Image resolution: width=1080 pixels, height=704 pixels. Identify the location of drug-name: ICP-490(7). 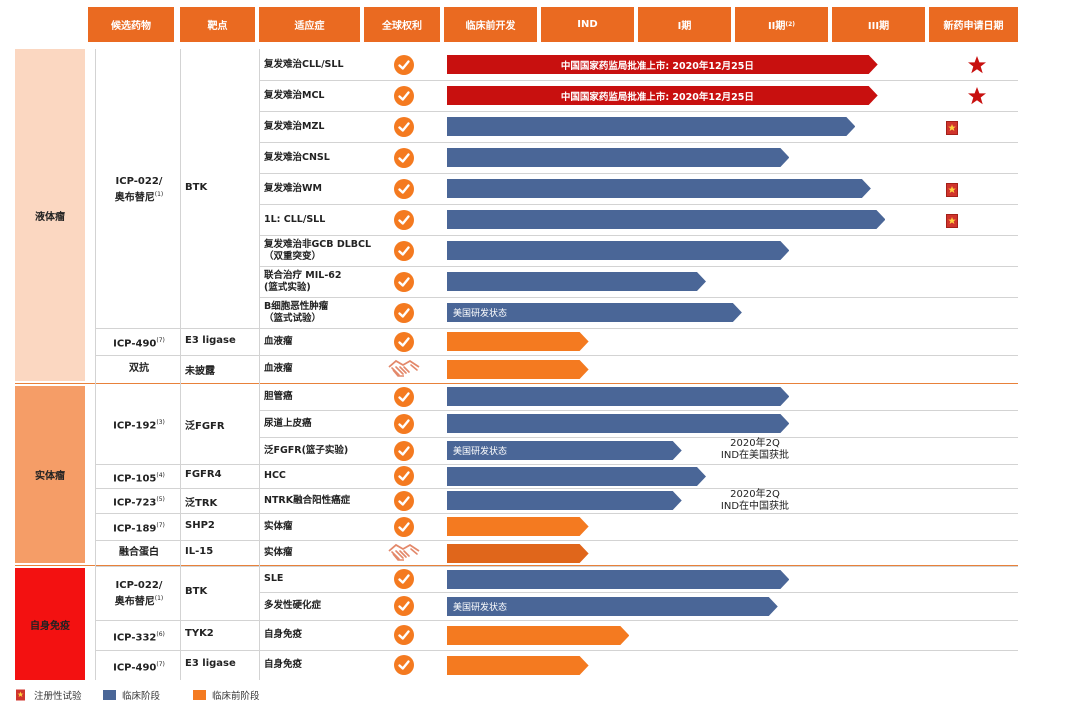
(139, 343).